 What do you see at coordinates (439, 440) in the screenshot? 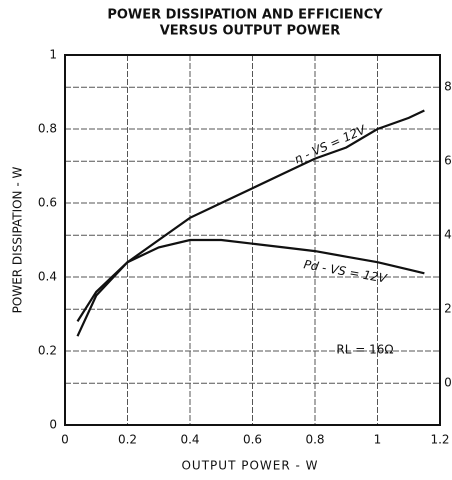
I see `x-tick-label: 1.2` at bounding box center [439, 440].